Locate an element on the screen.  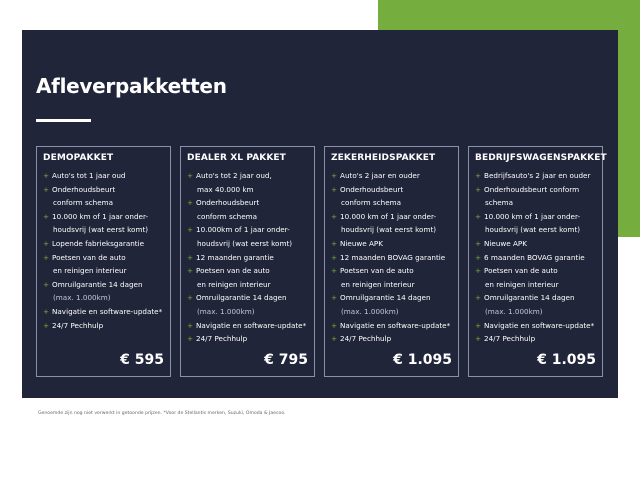
feature-text: Bedrijfsauto's 2 jaar en ouder is located at coordinates (537, 175).